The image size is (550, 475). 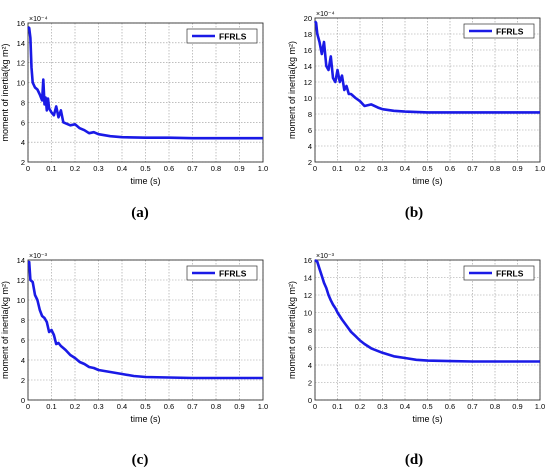 I want to click on y-tick-label: 18, so click(x=308, y=34).